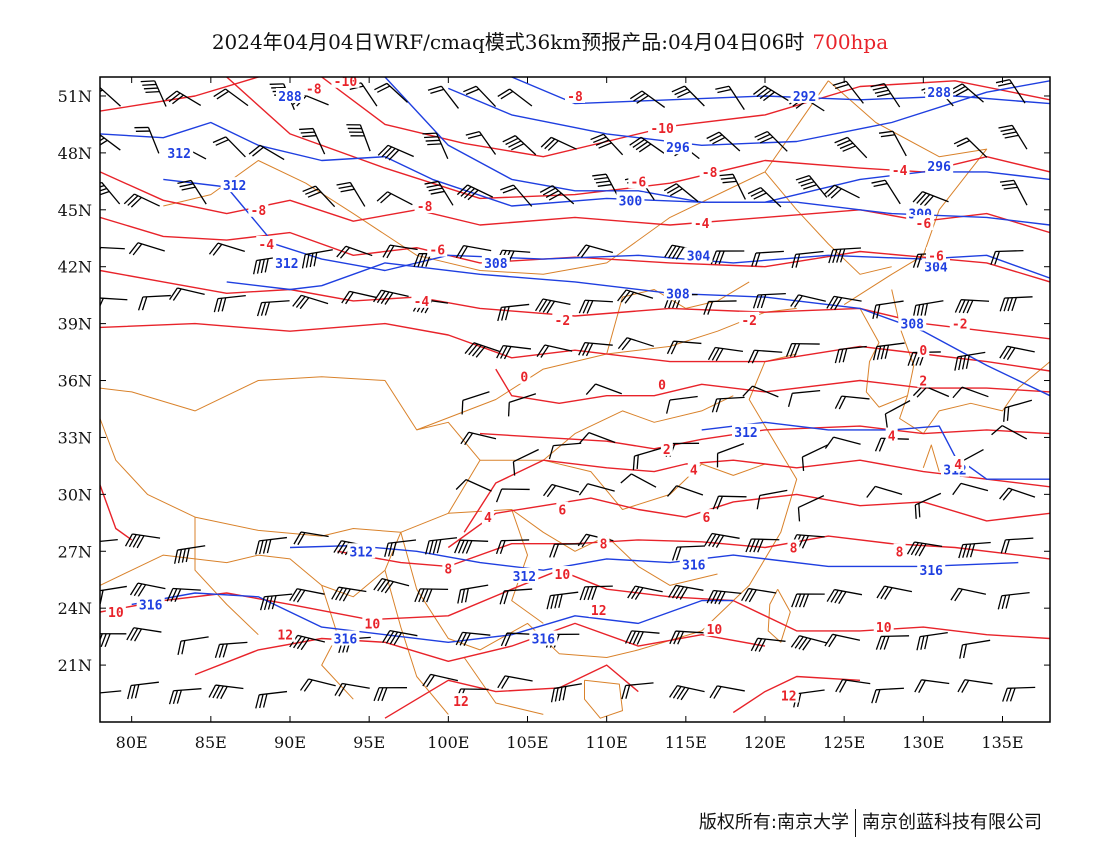 This screenshot has width=1100, height=850. Describe the element at coordinates (936, 268) in the screenshot. I see `geopotential-label: 304` at that location.